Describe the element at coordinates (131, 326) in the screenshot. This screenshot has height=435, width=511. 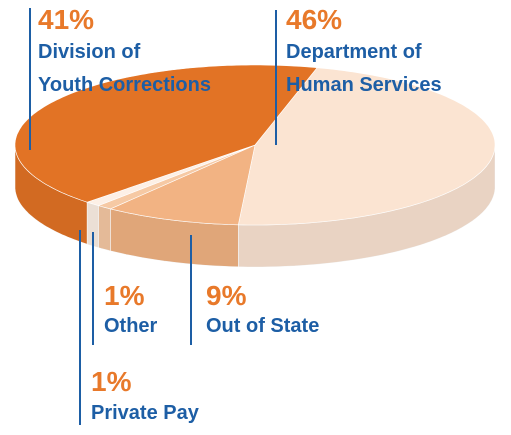
I see `category-label: Other` at that location.